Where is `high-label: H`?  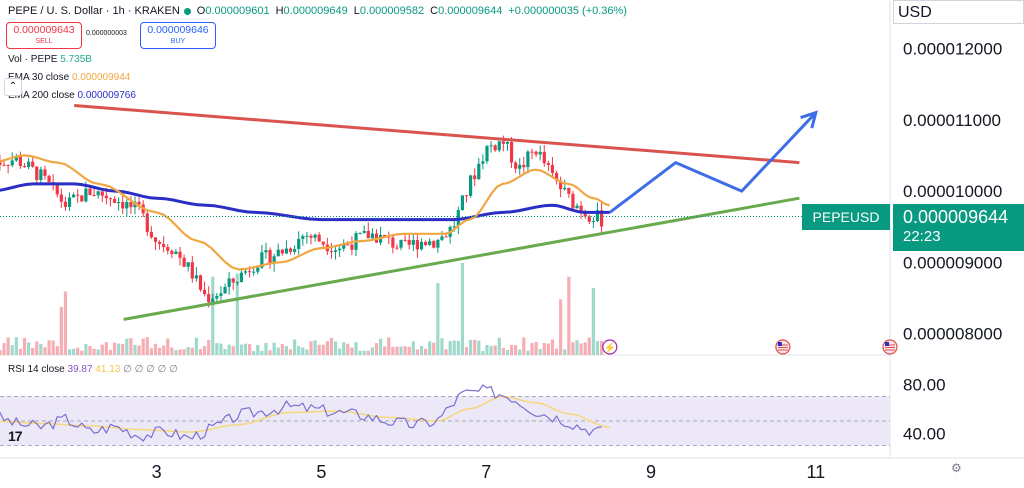 high-label: H is located at coordinates (279, 11).